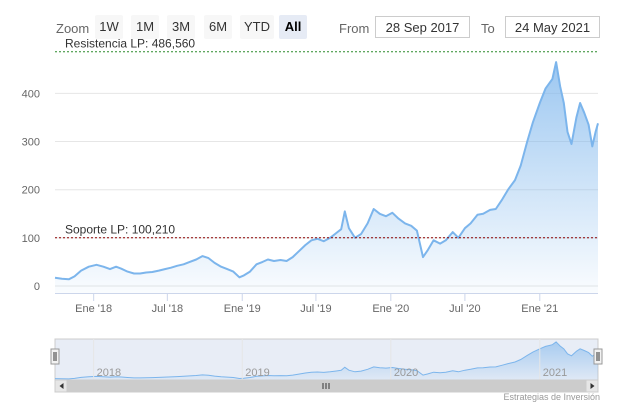  I want to click on x-tick-label: Jul '19, so click(315, 309).